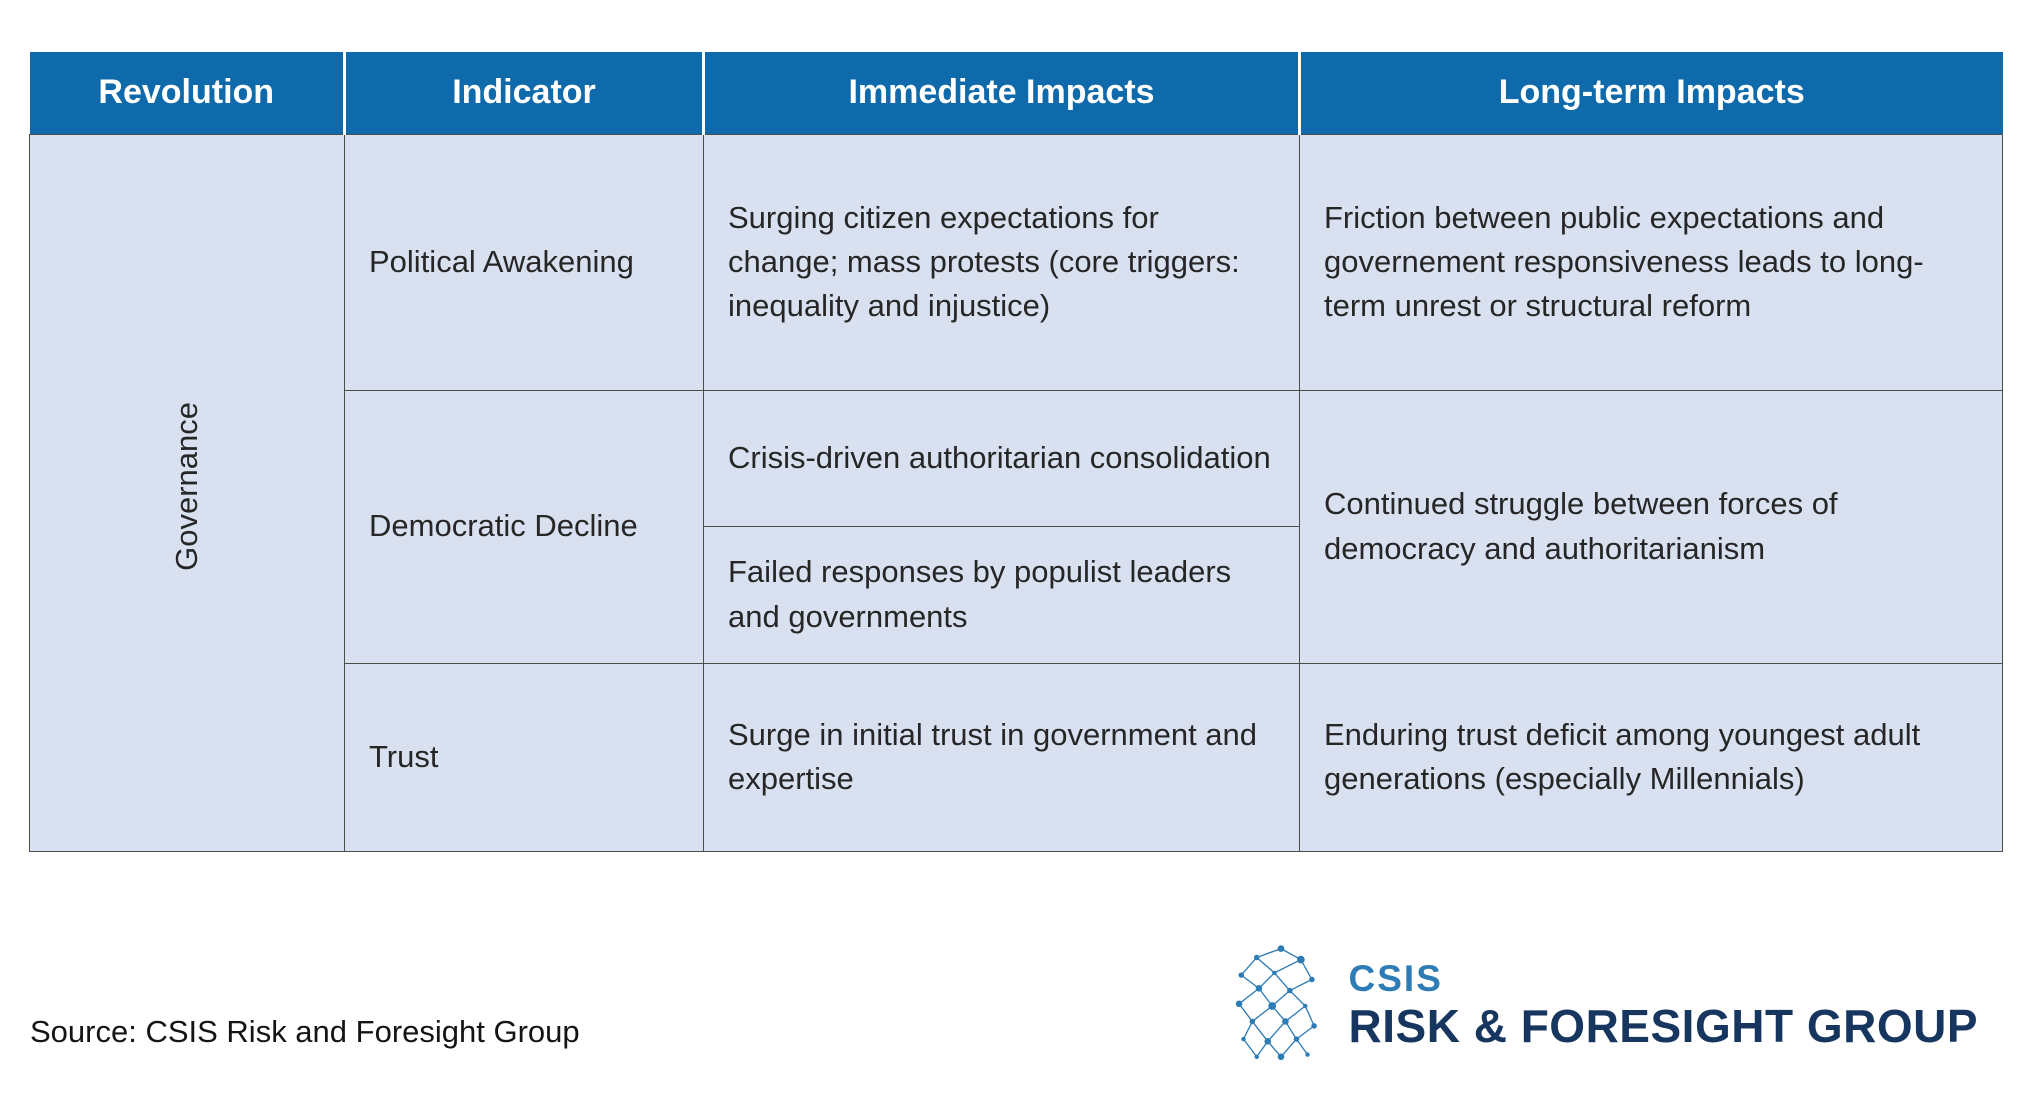 The height and width of the screenshot is (1102, 2036). Describe the element at coordinates (1663, 1025) in the screenshot. I see `logo-group-name: RISK & FORESIGHT GROUP` at that location.